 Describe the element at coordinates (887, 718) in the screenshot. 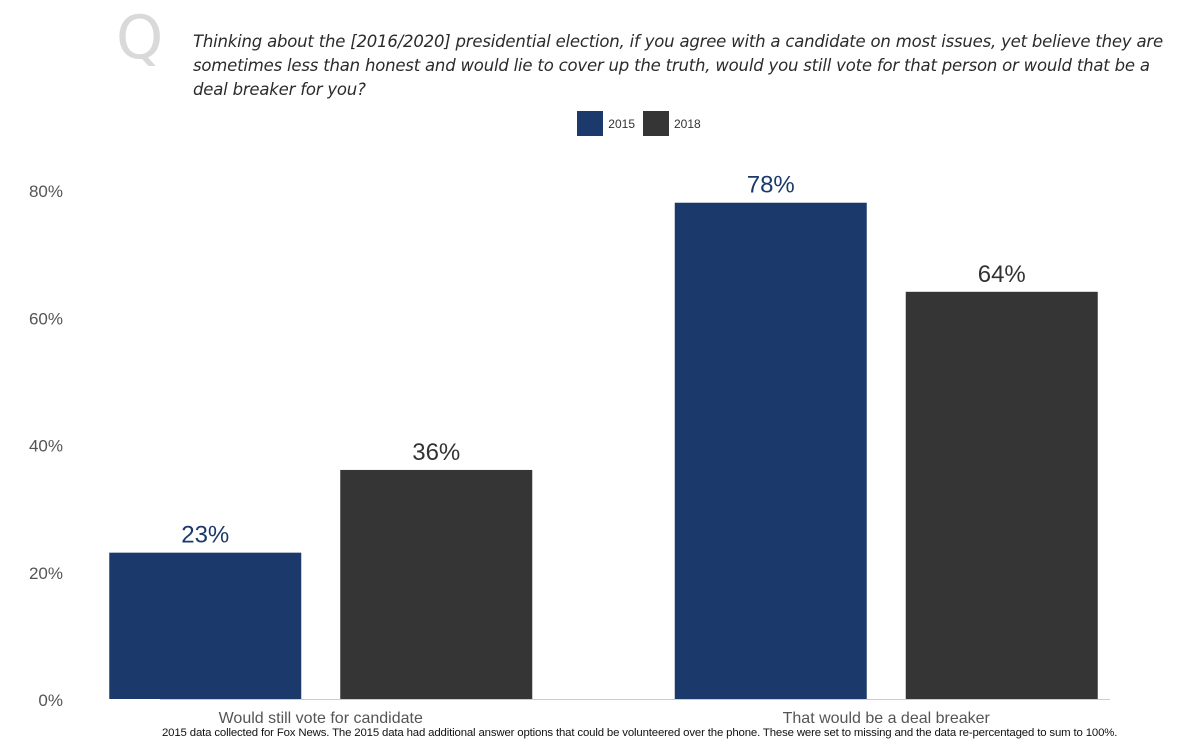

I see `x-category-label: That would be a deal breaker` at that location.